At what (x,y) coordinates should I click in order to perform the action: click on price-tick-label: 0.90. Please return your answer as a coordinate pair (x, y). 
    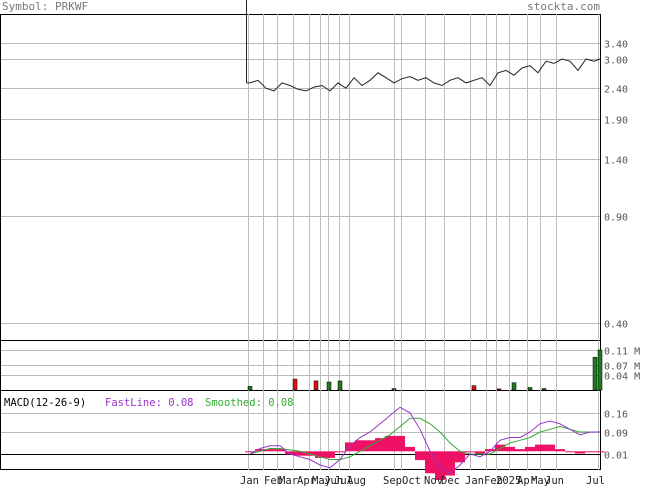
    Looking at the image, I should click on (616, 218).